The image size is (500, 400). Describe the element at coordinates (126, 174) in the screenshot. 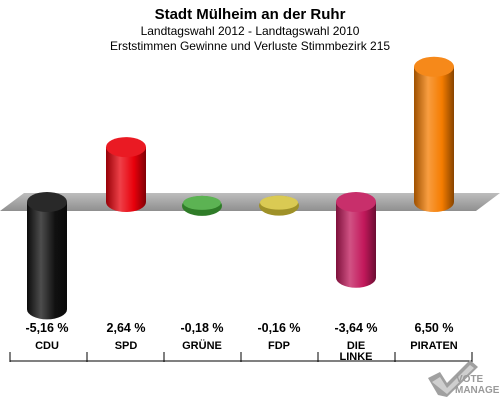

I see `bar-spd` at that location.